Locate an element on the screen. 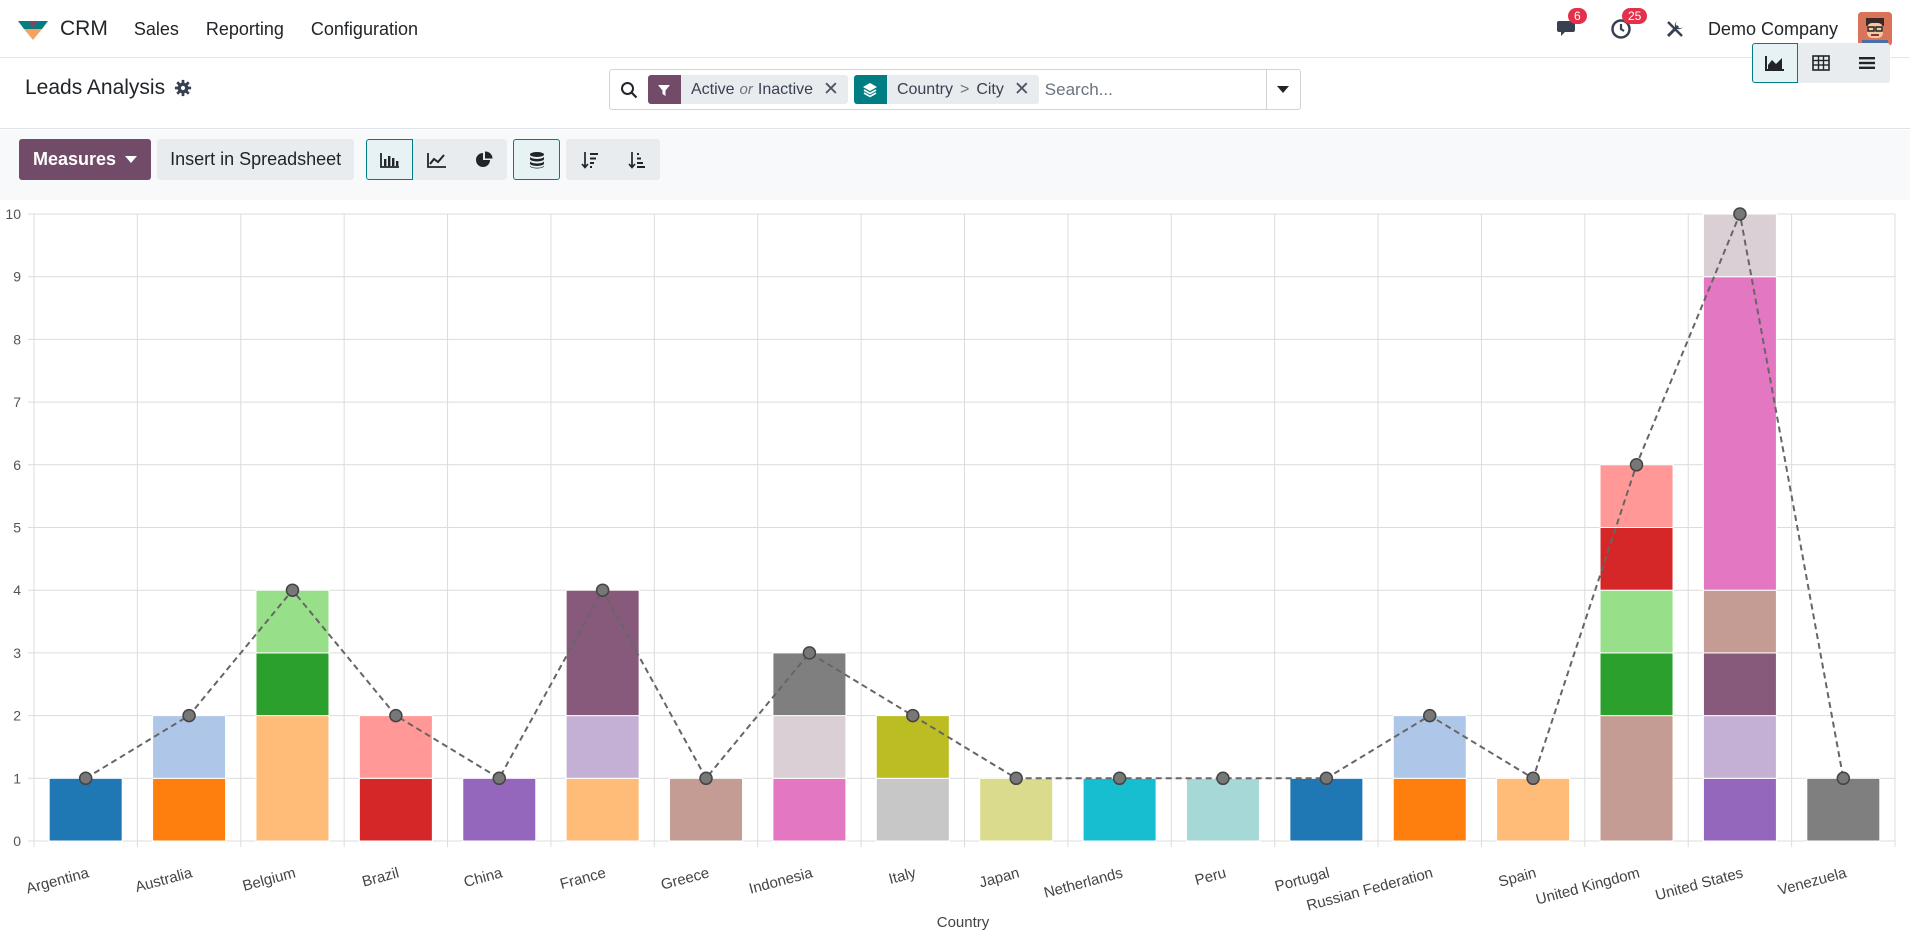  list-view-button is located at coordinates (1867, 63).